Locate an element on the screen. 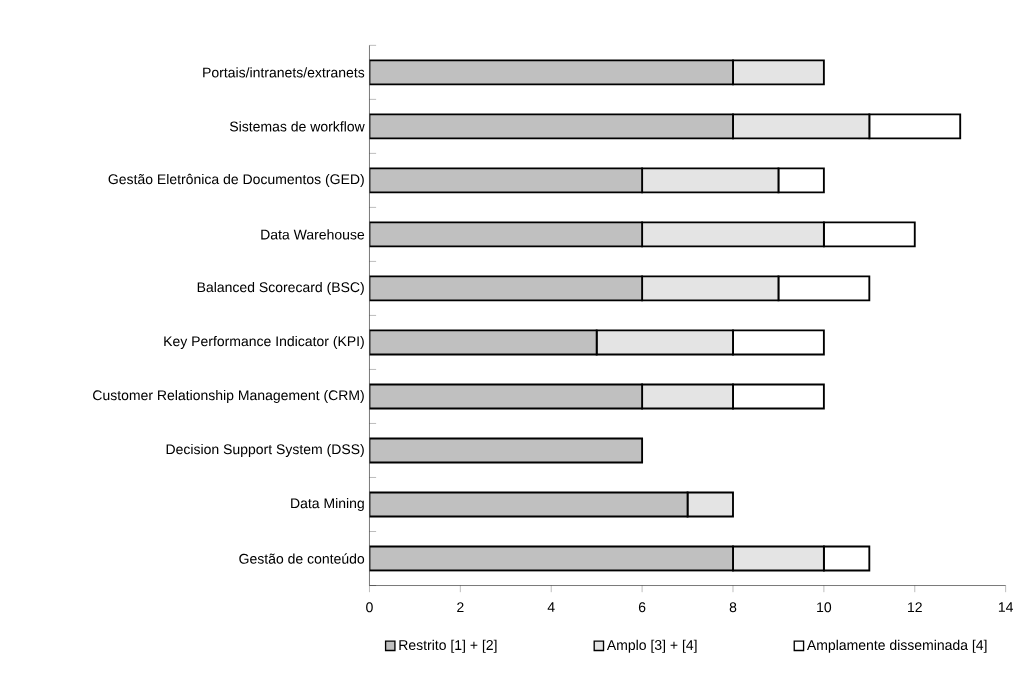 The height and width of the screenshot is (679, 1019). y-tick-label: Sistemas de workflow is located at coordinates (297, 126).